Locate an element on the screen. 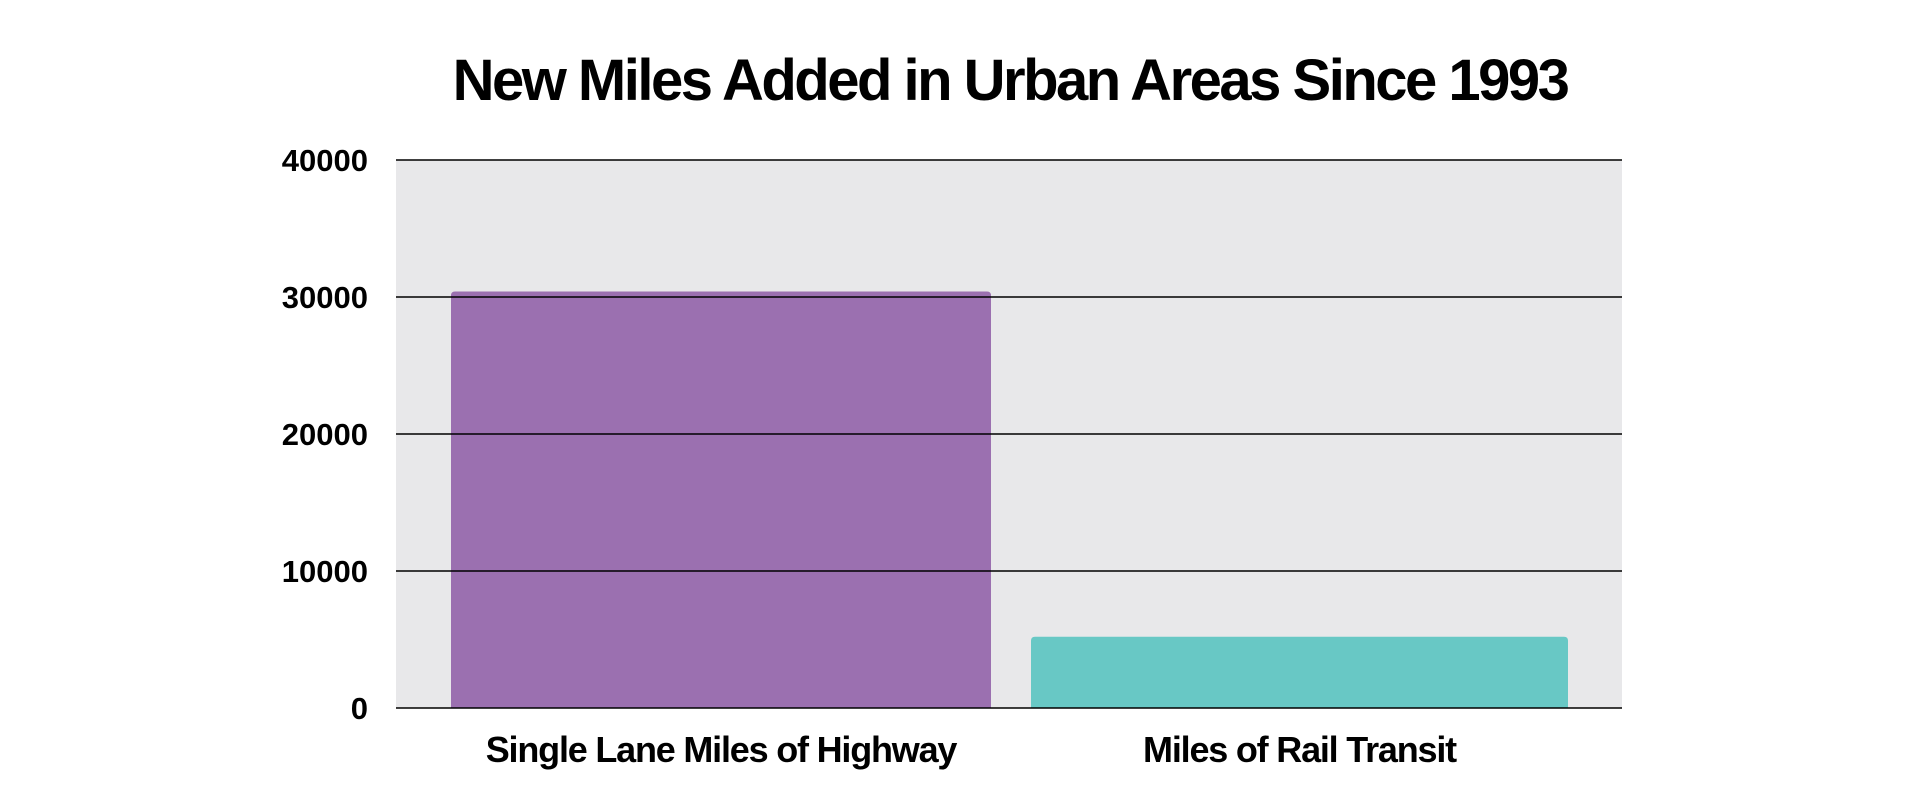 Image resolution: width=1921 pixels, height=801 pixels. y-tick-label: 20000 is located at coordinates (325, 434).